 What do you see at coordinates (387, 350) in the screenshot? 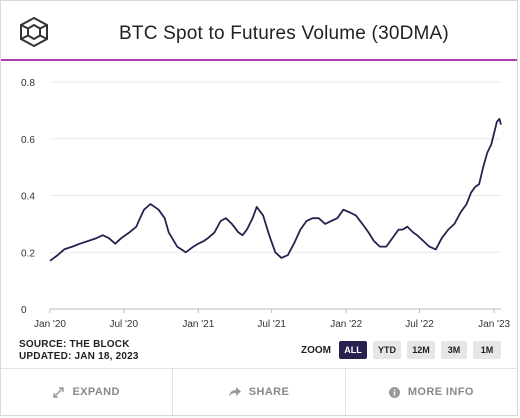
I see `zoom-ytd-button: YTD` at bounding box center [387, 350].